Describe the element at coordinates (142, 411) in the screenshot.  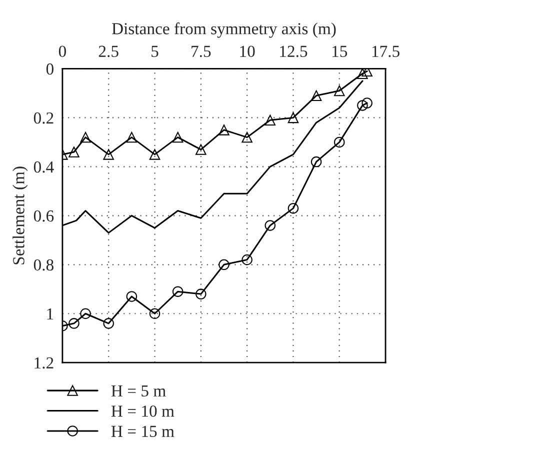
I see `legend-label: H = 10 m` at that location.